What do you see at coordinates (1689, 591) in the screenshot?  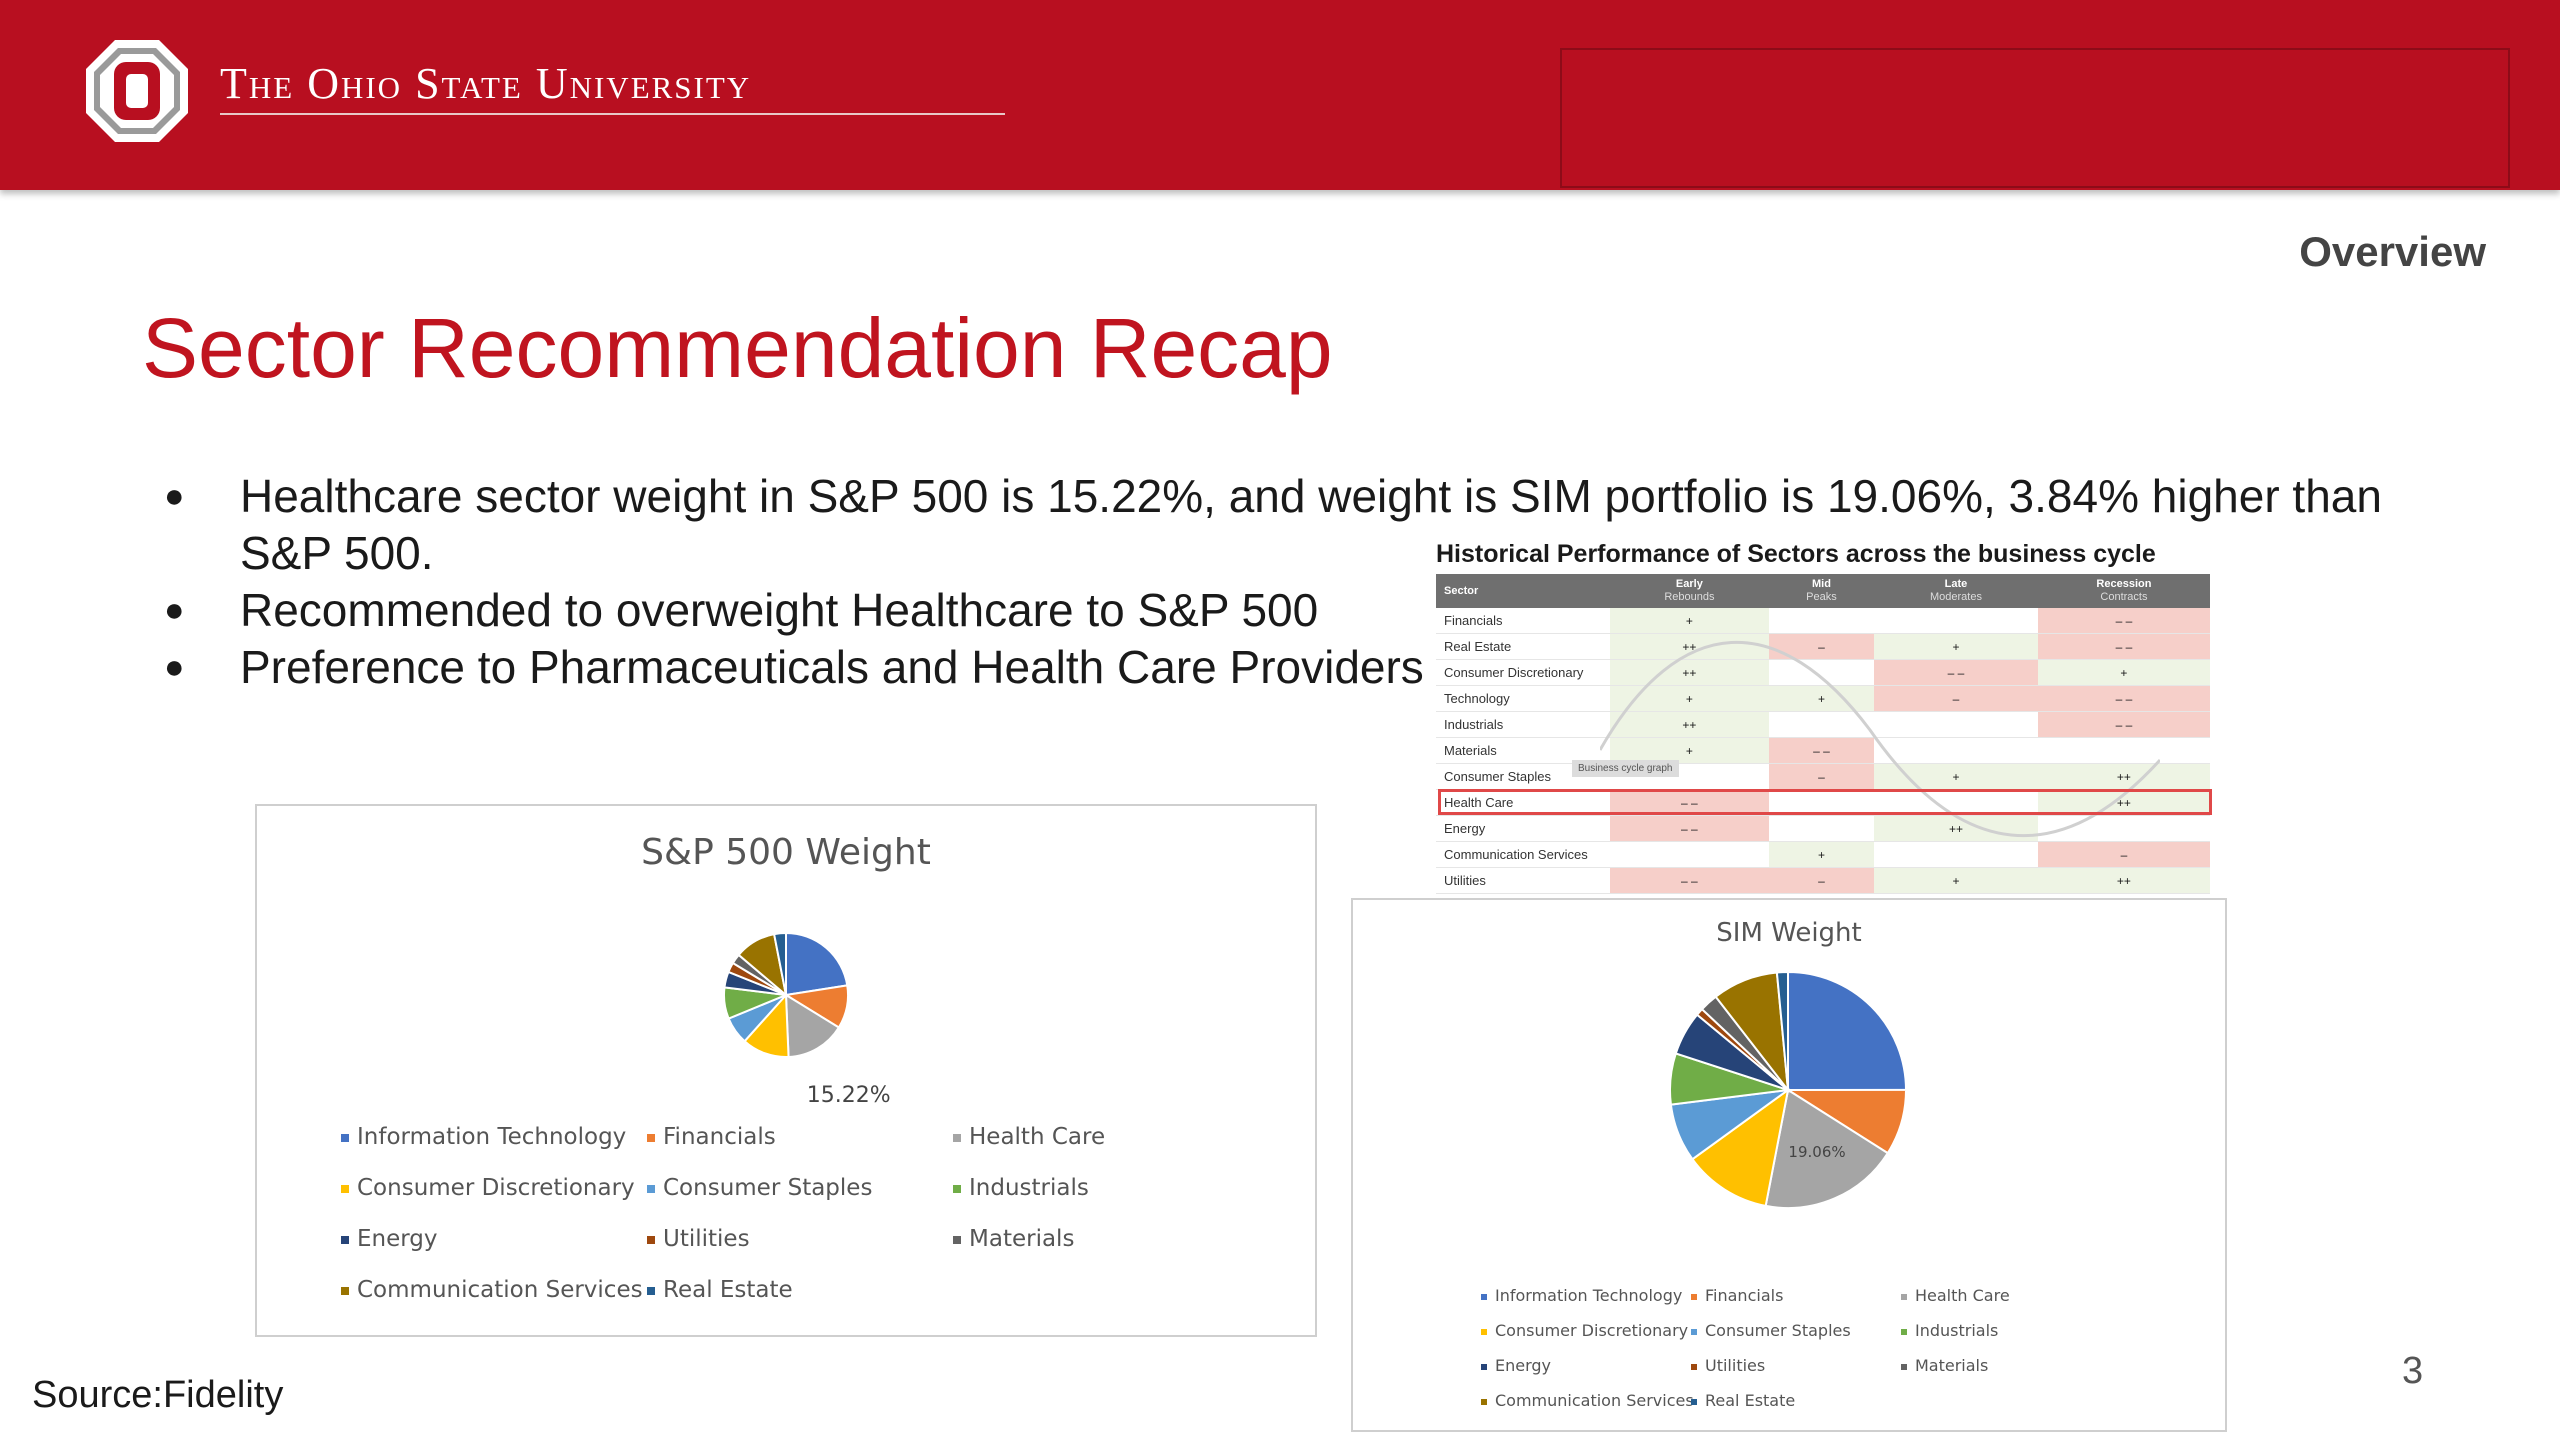 I see `column-header: Early Rebounds` at bounding box center [1689, 591].